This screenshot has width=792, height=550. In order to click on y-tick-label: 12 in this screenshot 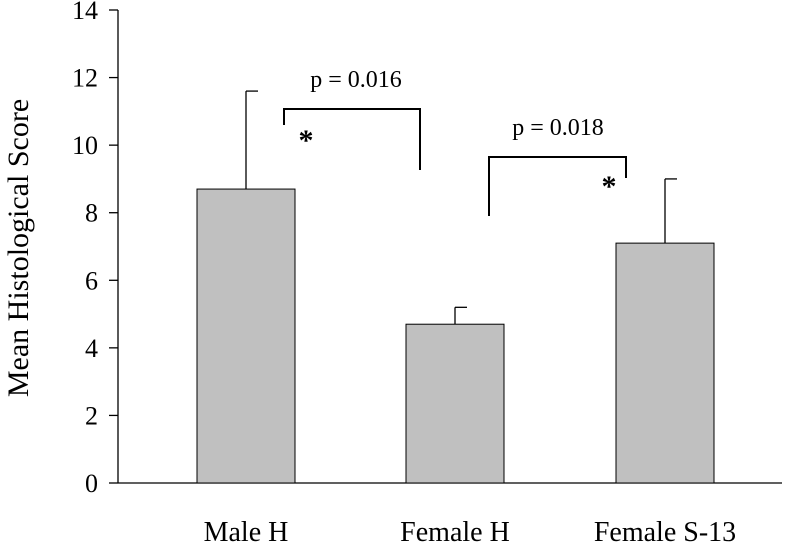, I will do `click(85, 78)`.